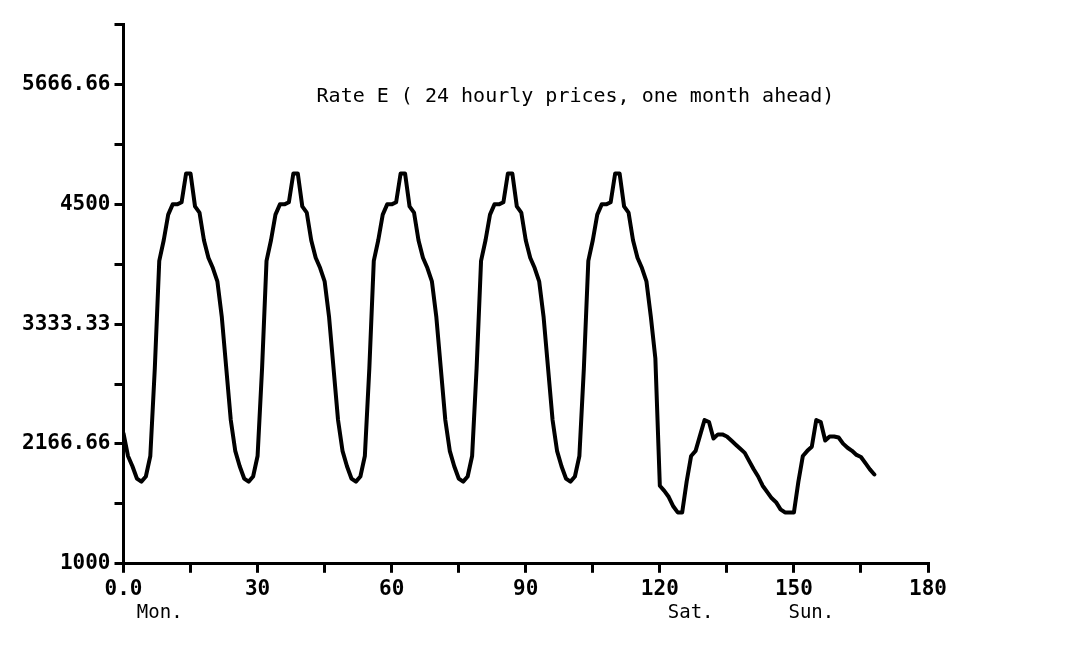 The width and height of the screenshot is (1086, 654). What do you see at coordinates (66, 442) in the screenshot?
I see `y-tick-label: 2166.66` at bounding box center [66, 442].